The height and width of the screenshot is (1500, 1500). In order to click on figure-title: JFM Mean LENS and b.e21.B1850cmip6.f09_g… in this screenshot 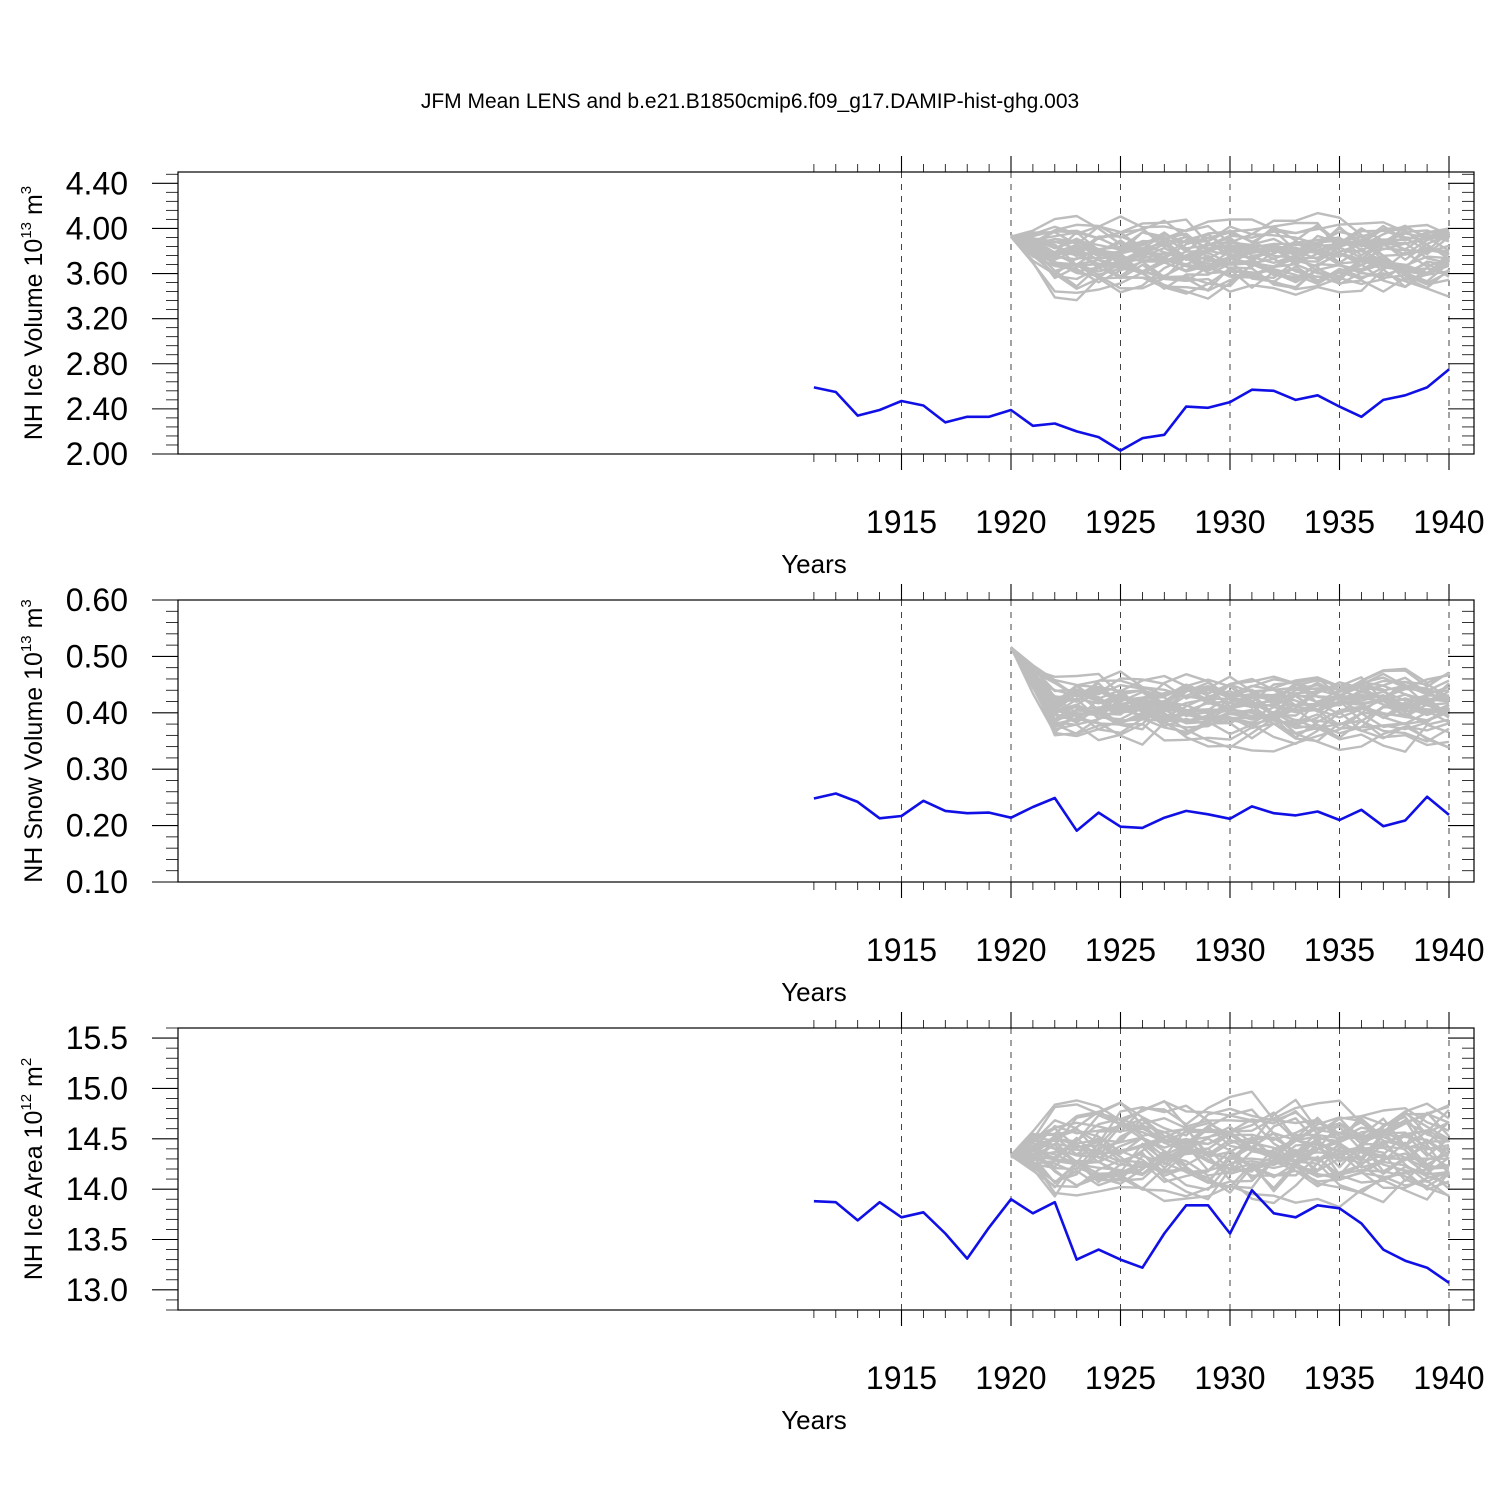, I will do `click(750, 101)`.